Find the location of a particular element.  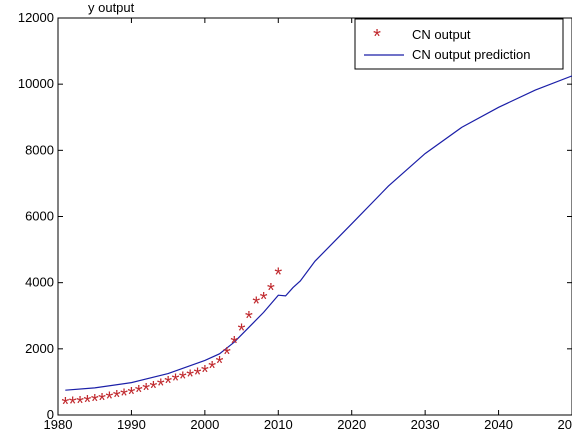

y-tick-labels: 0 2000 4000 6000 8000 10000 12000 is located at coordinates (36, 216).